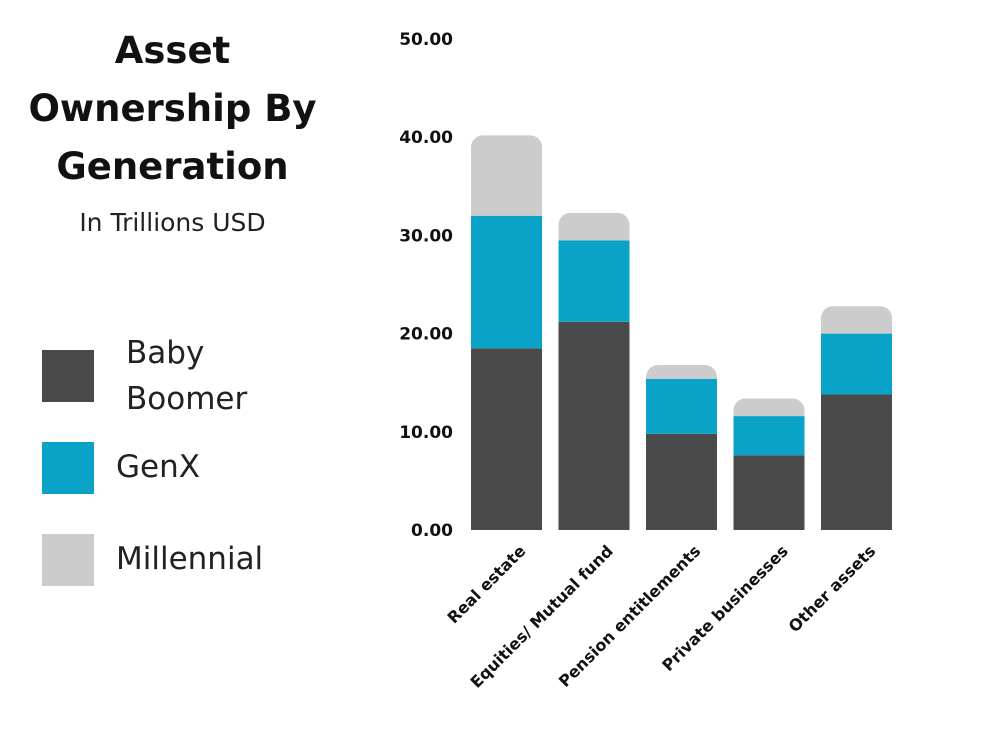  What do you see at coordinates (172, 222) in the screenshot?
I see `chart-subtitle: In Trillions USD` at bounding box center [172, 222].